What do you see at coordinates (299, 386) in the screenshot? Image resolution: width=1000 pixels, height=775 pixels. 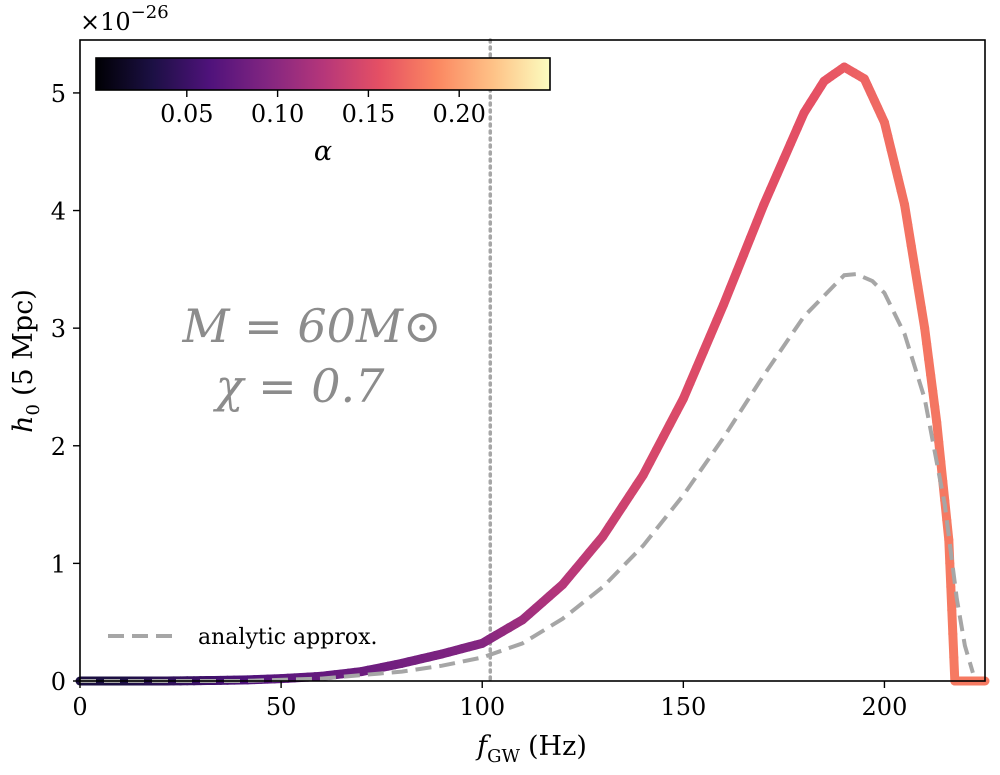 I see `annotation-spin: χ = 0.7` at bounding box center [299, 386].